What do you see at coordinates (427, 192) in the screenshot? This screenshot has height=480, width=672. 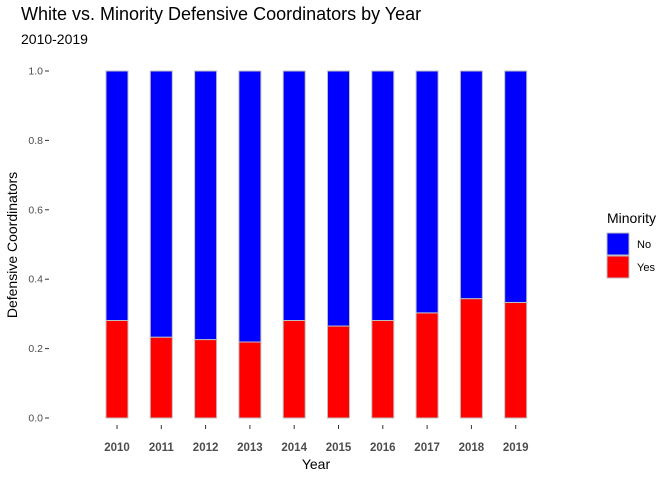 I see `bar-no-2017` at bounding box center [427, 192].